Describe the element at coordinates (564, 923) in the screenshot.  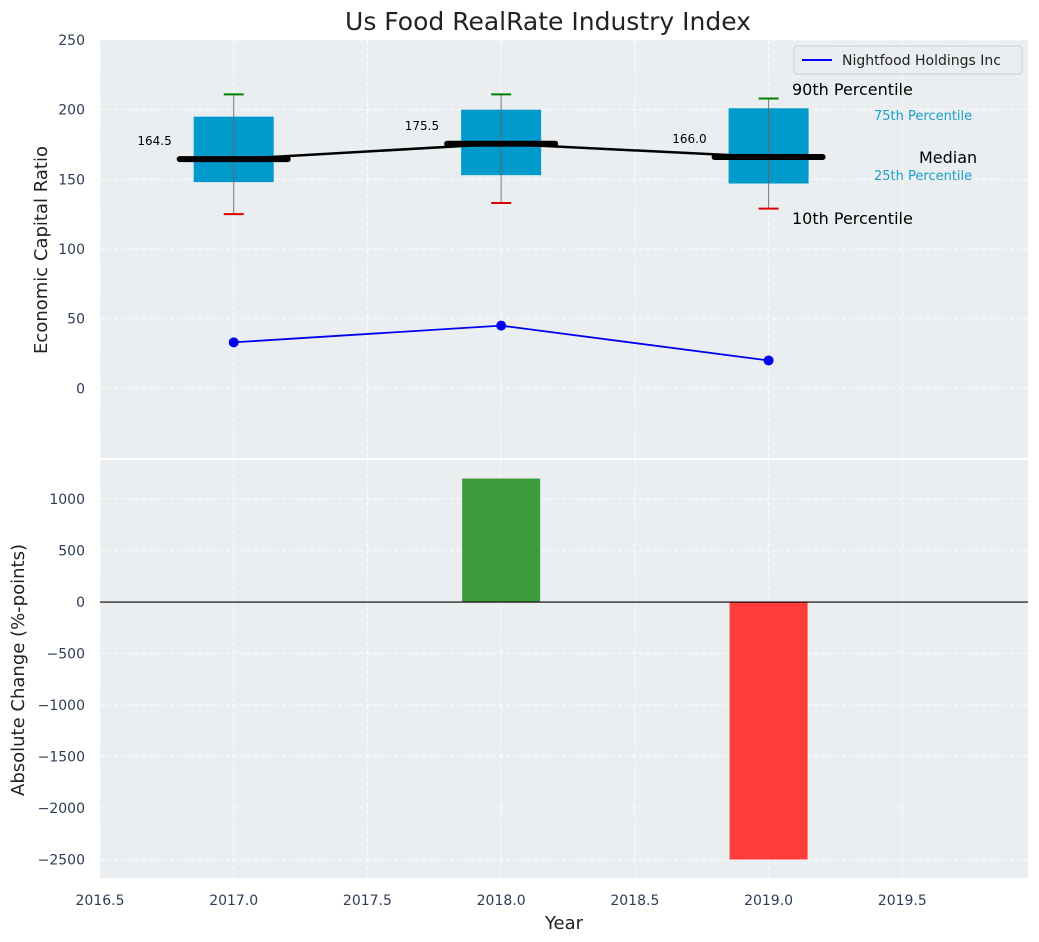
I see `x-axis-label: Year` at that location.